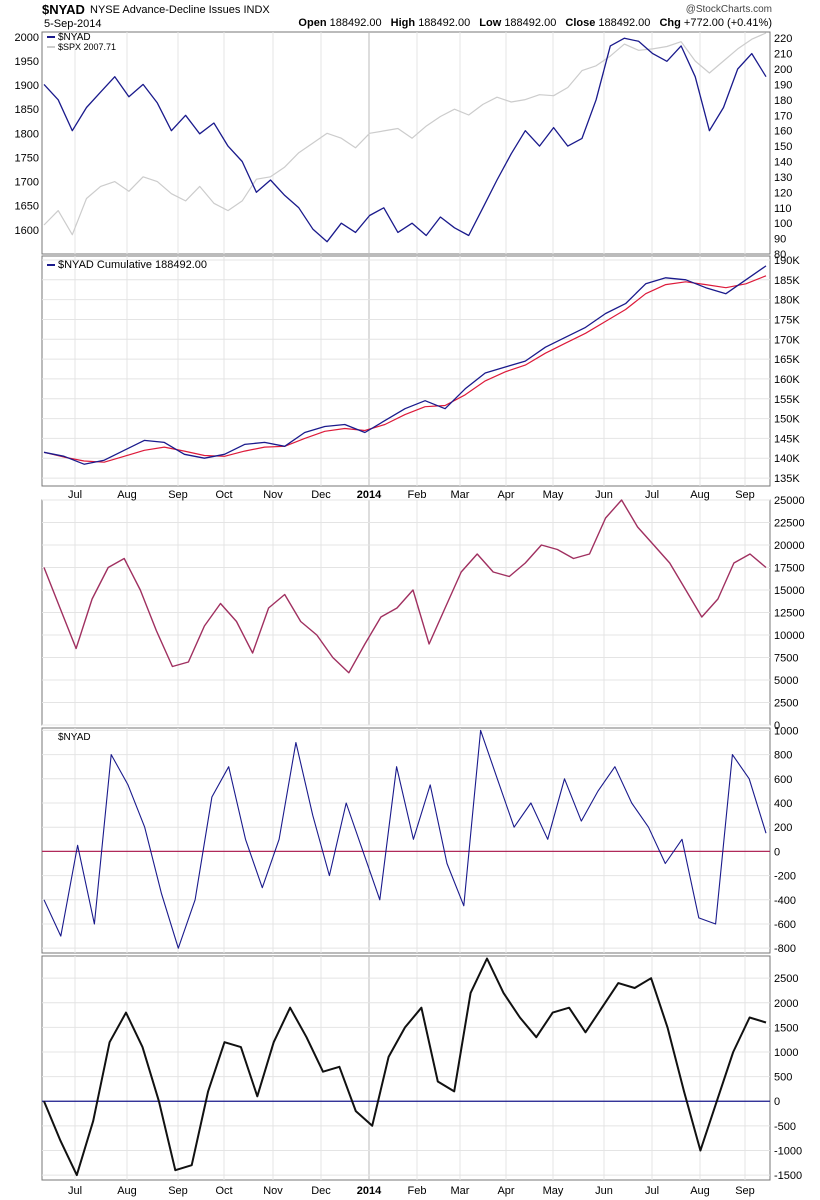 This screenshot has width=820, height=1200. I want to click on summation-axis-tick-label: -500, so click(785, 1127).